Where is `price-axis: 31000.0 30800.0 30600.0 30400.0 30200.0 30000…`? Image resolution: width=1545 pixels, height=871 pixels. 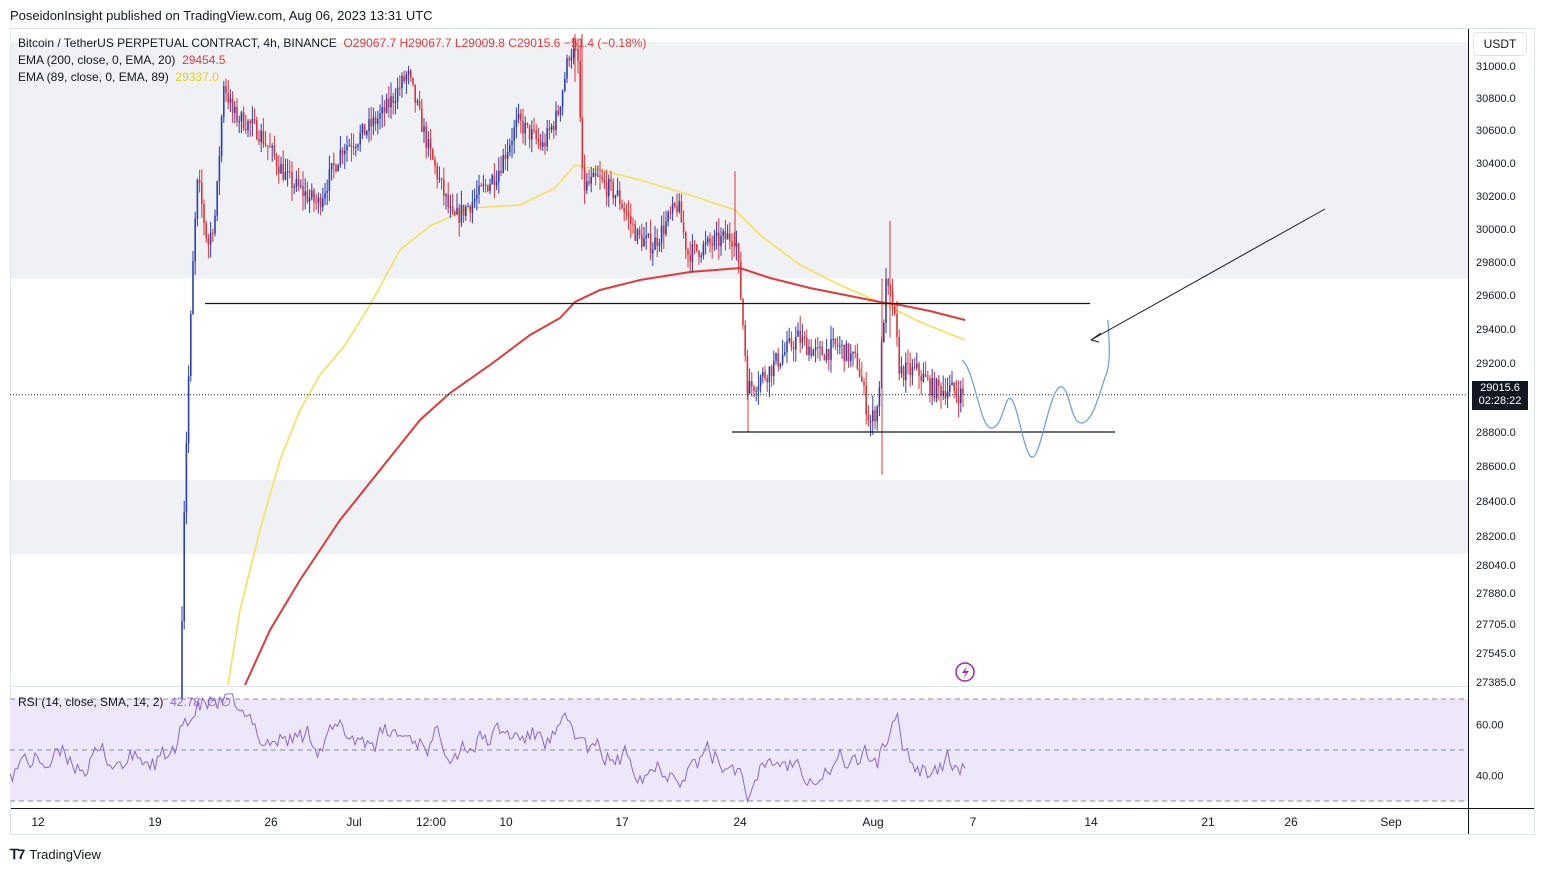
price-axis: 31000.0 30800.0 30600.0 30400.0 30200.0 30000… is located at coordinates (1496, 375).